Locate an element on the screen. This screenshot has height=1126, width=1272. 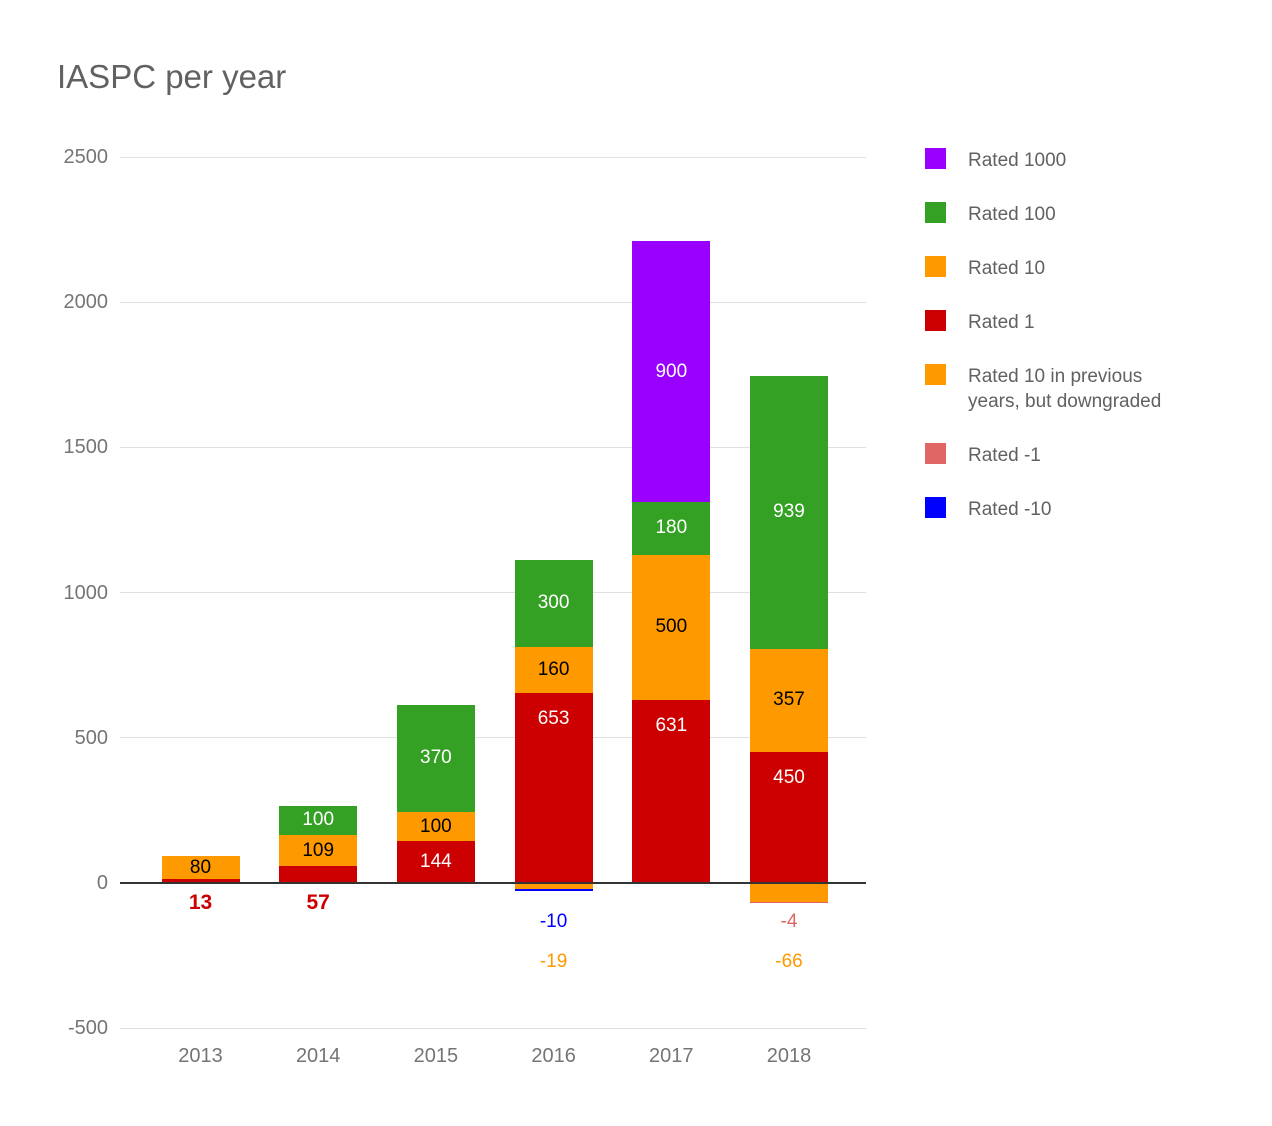
bar-value-label: 631 is located at coordinates (671, 725).